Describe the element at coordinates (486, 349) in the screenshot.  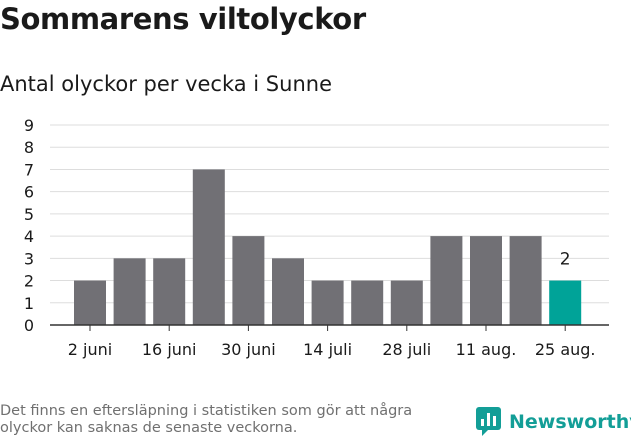
I see `x-tick-label: 11 aug.` at that location.